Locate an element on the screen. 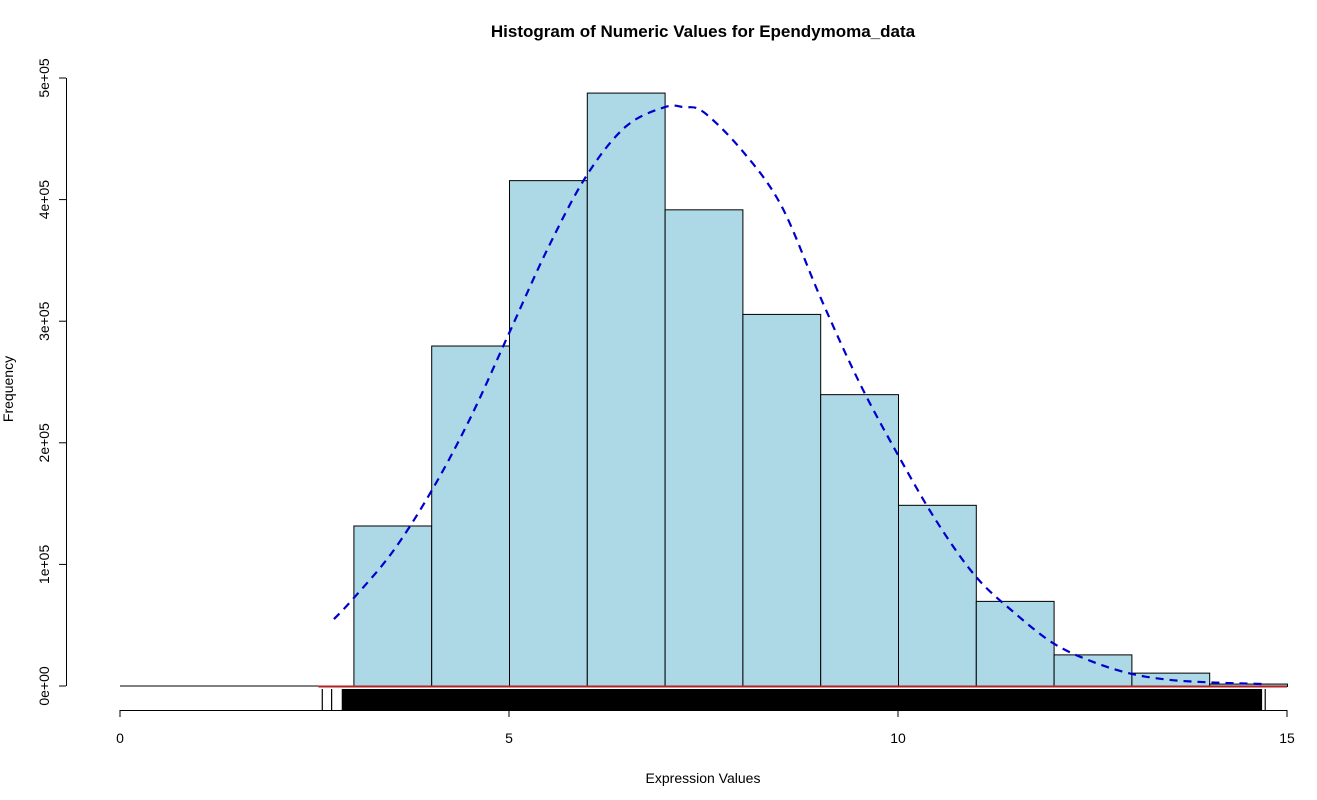 The image size is (1317, 800). y-tick-label-1: 1e+05 is located at coordinates (44, 565).